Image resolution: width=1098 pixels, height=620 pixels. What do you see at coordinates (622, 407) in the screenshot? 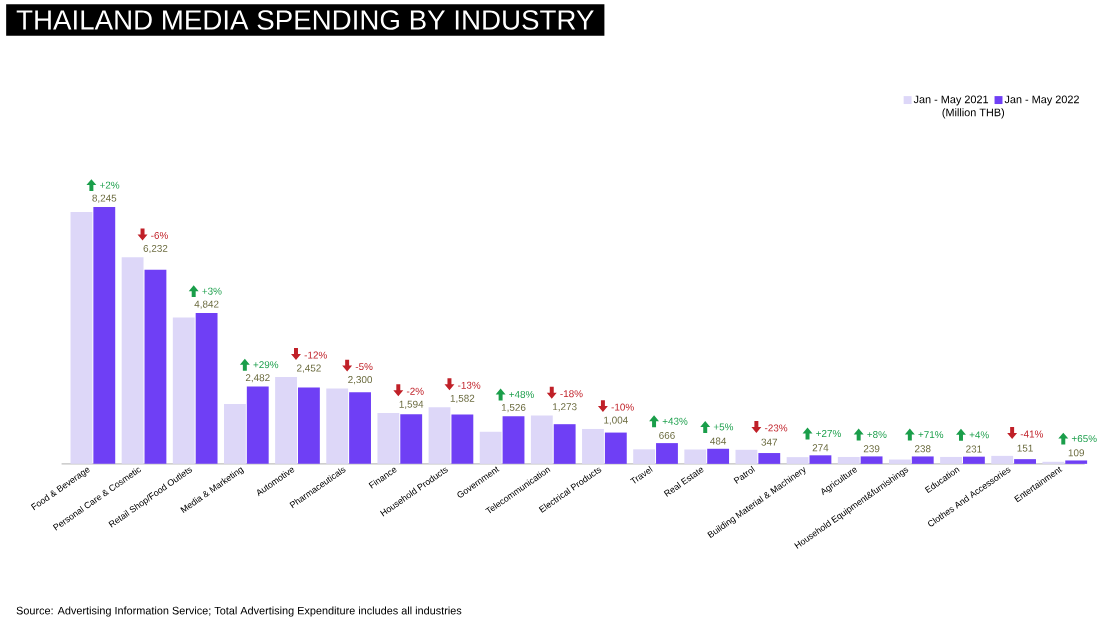
I see `annotation: -10%` at bounding box center [622, 407].